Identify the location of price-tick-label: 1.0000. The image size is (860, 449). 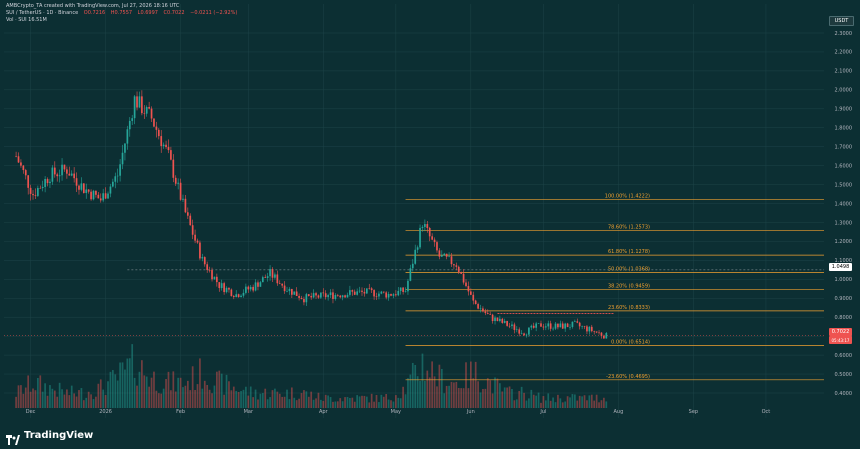
(844, 280).